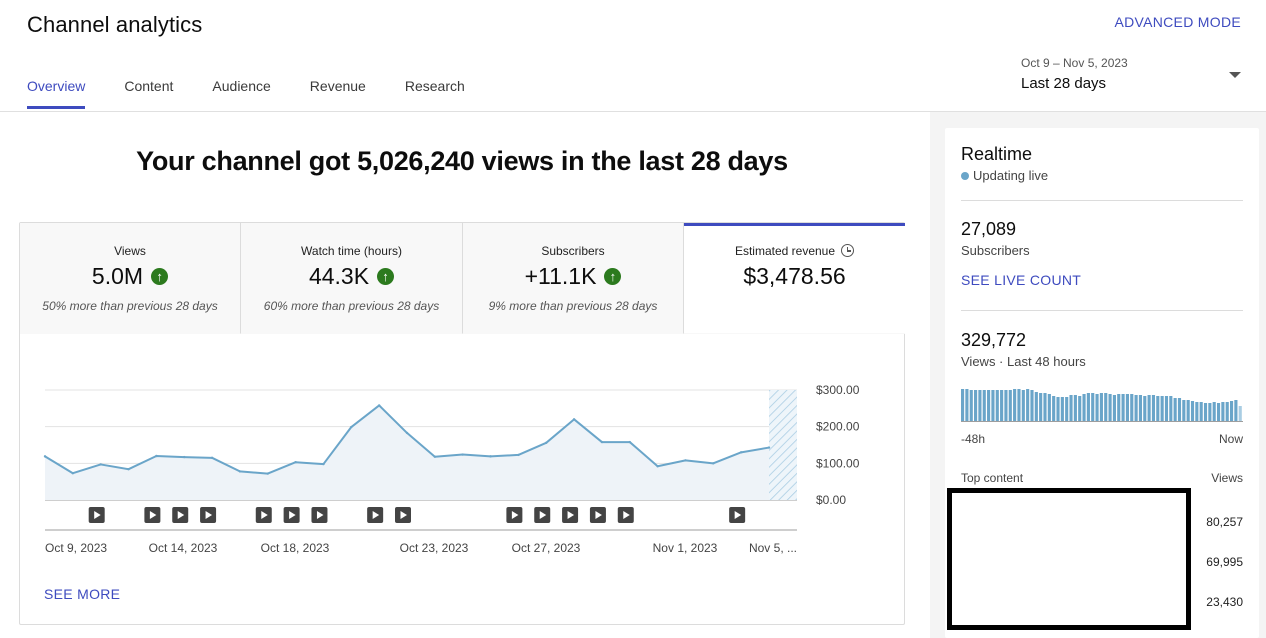 Image resolution: width=1266 pixels, height=638 pixels. I want to click on x-tick-label: Oct 18, 2023, so click(295, 548).